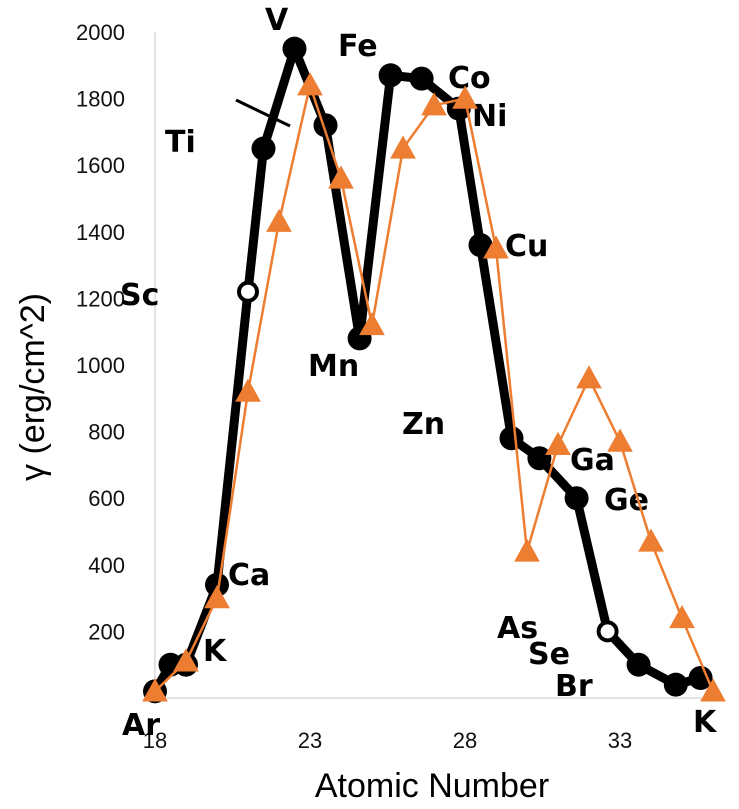  What do you see at coordinates (106, 498) in the screenshot?
I see `y-tick-label: 600` at bounding box center [106, 498].